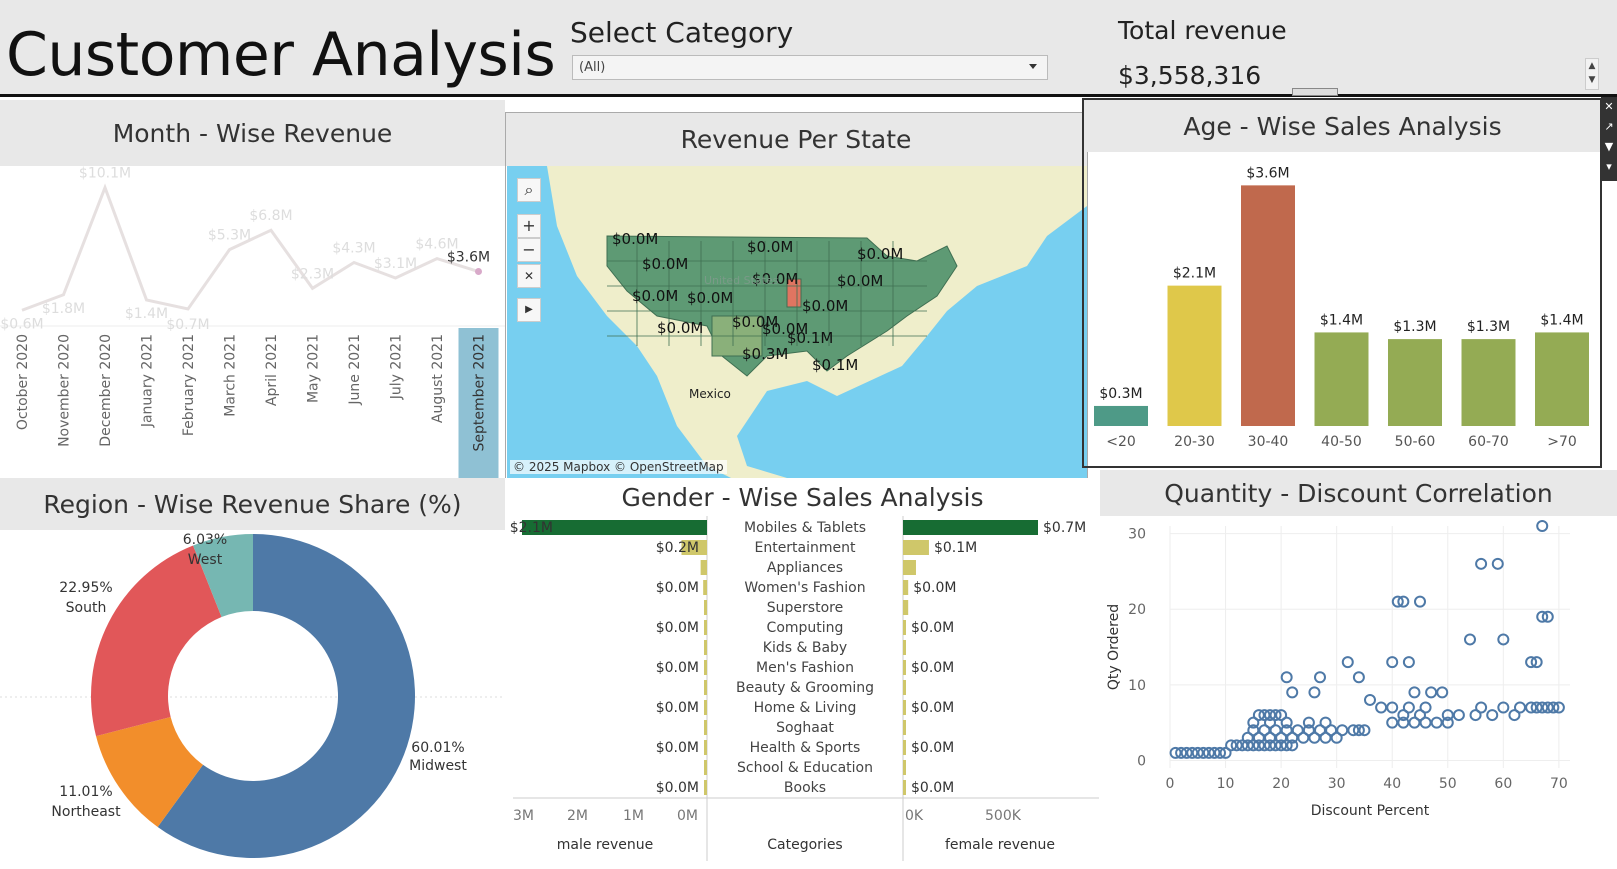 Image resolution: width=1617 pixels, height=869 pixels. I want to click on month-tick-label: February 2021, so click(189, 385).